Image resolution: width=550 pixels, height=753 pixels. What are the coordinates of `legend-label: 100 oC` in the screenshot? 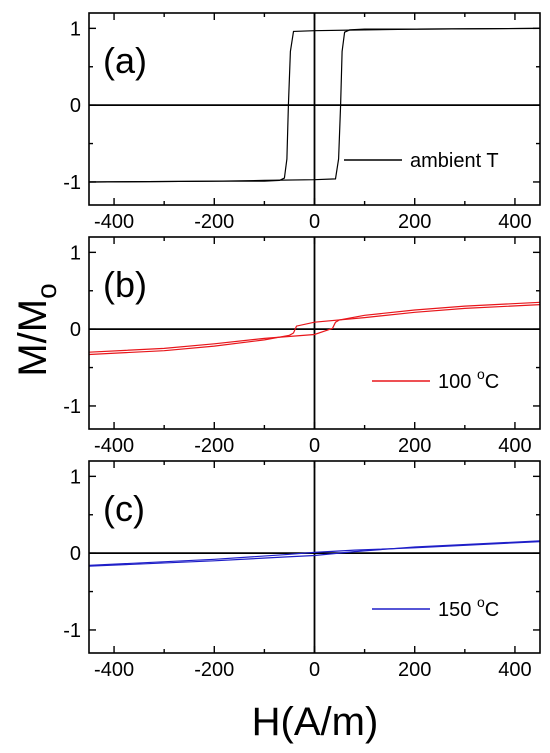 It's located at (468, 379).